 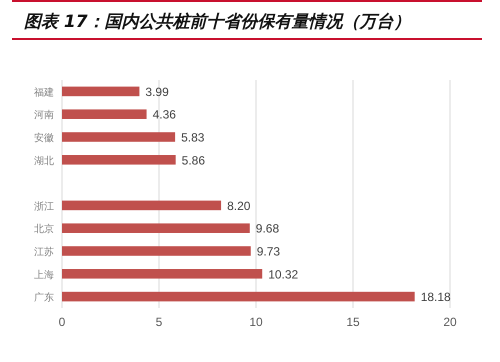 I want to click on x-tick-label: 10, so click(x=256, y=322).